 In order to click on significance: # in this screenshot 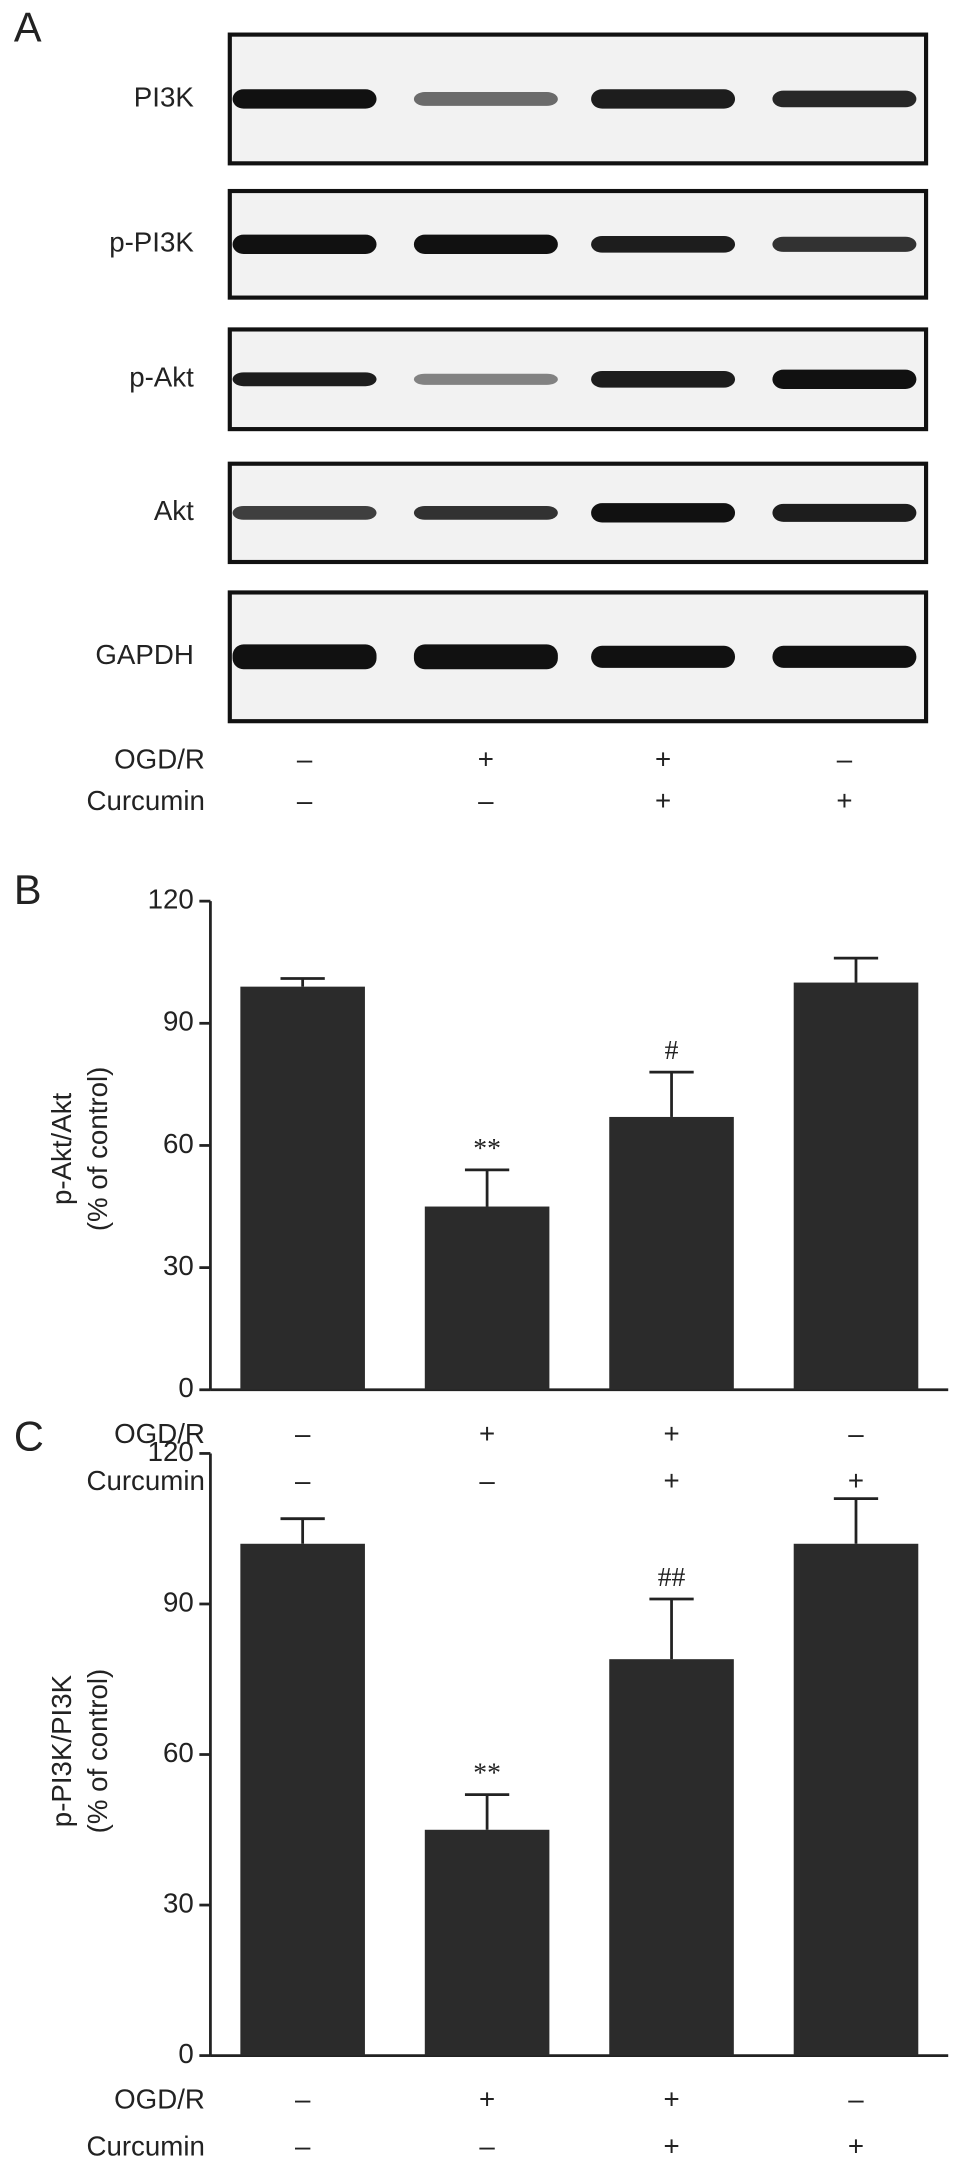, I will do `click(672, 1049)`.